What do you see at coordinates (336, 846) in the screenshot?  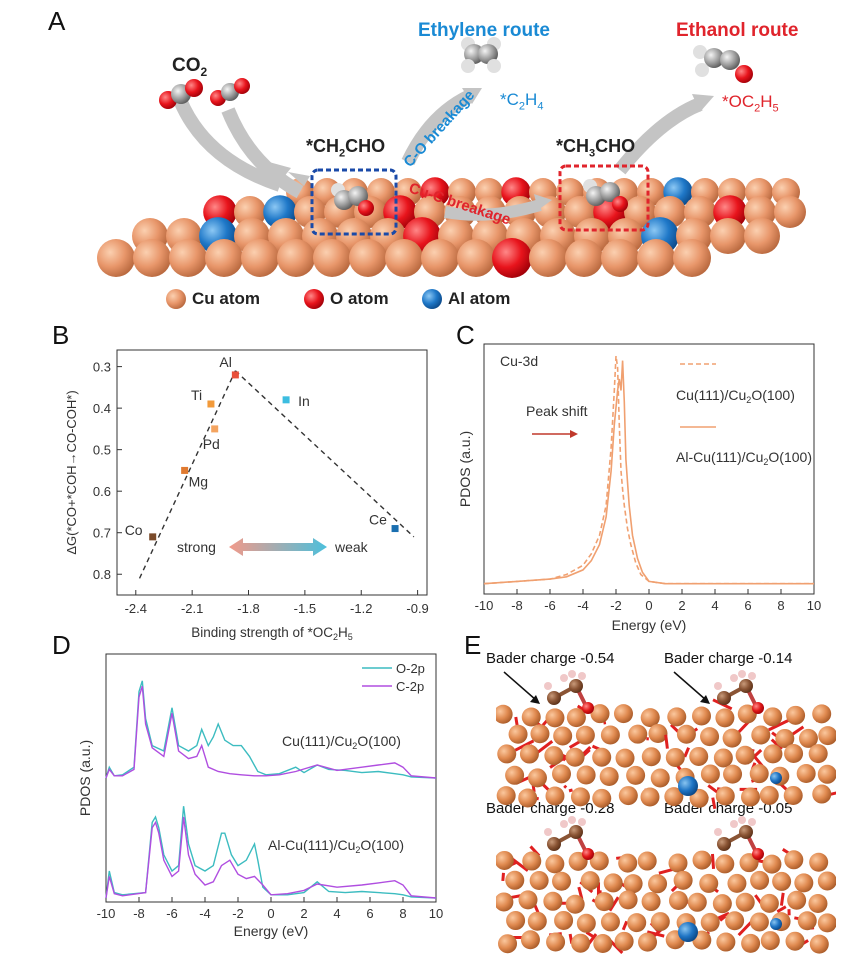 I see `label-al-cu111: Al-Cu(111)/Cu2O(100)` at bounding box center [336, 846].